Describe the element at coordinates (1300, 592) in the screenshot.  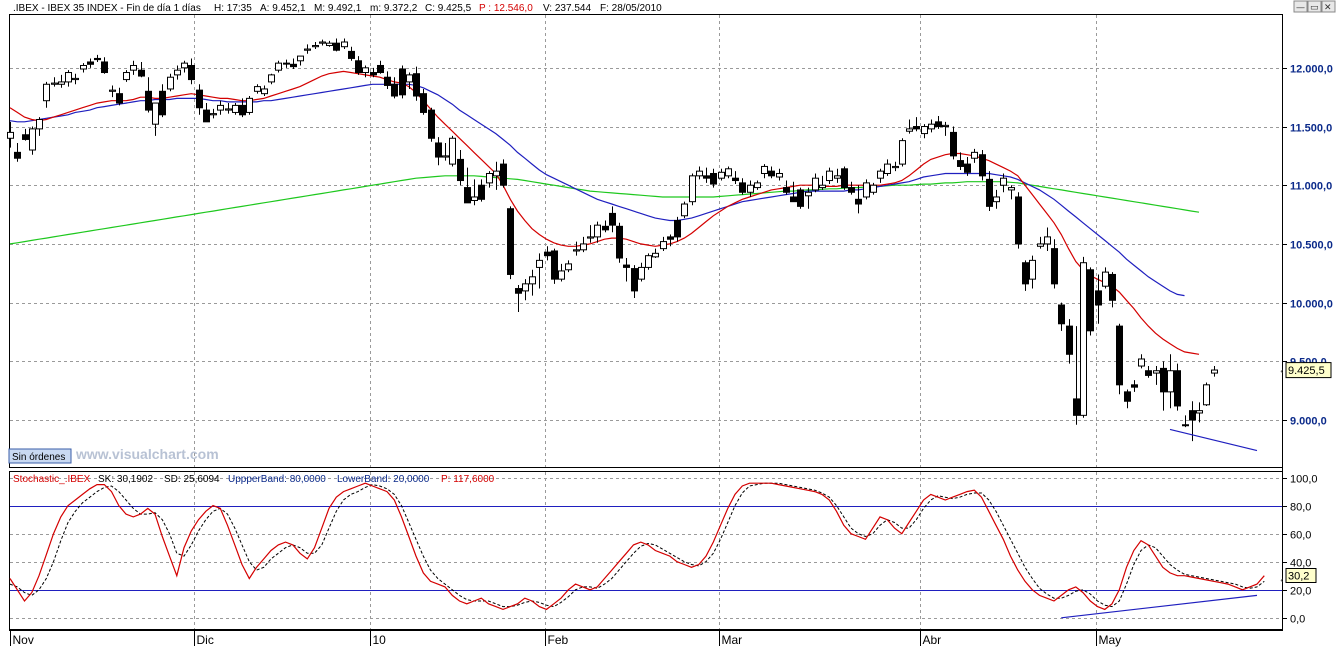
I see `stochastic-tick-label: 20,0` at that location.